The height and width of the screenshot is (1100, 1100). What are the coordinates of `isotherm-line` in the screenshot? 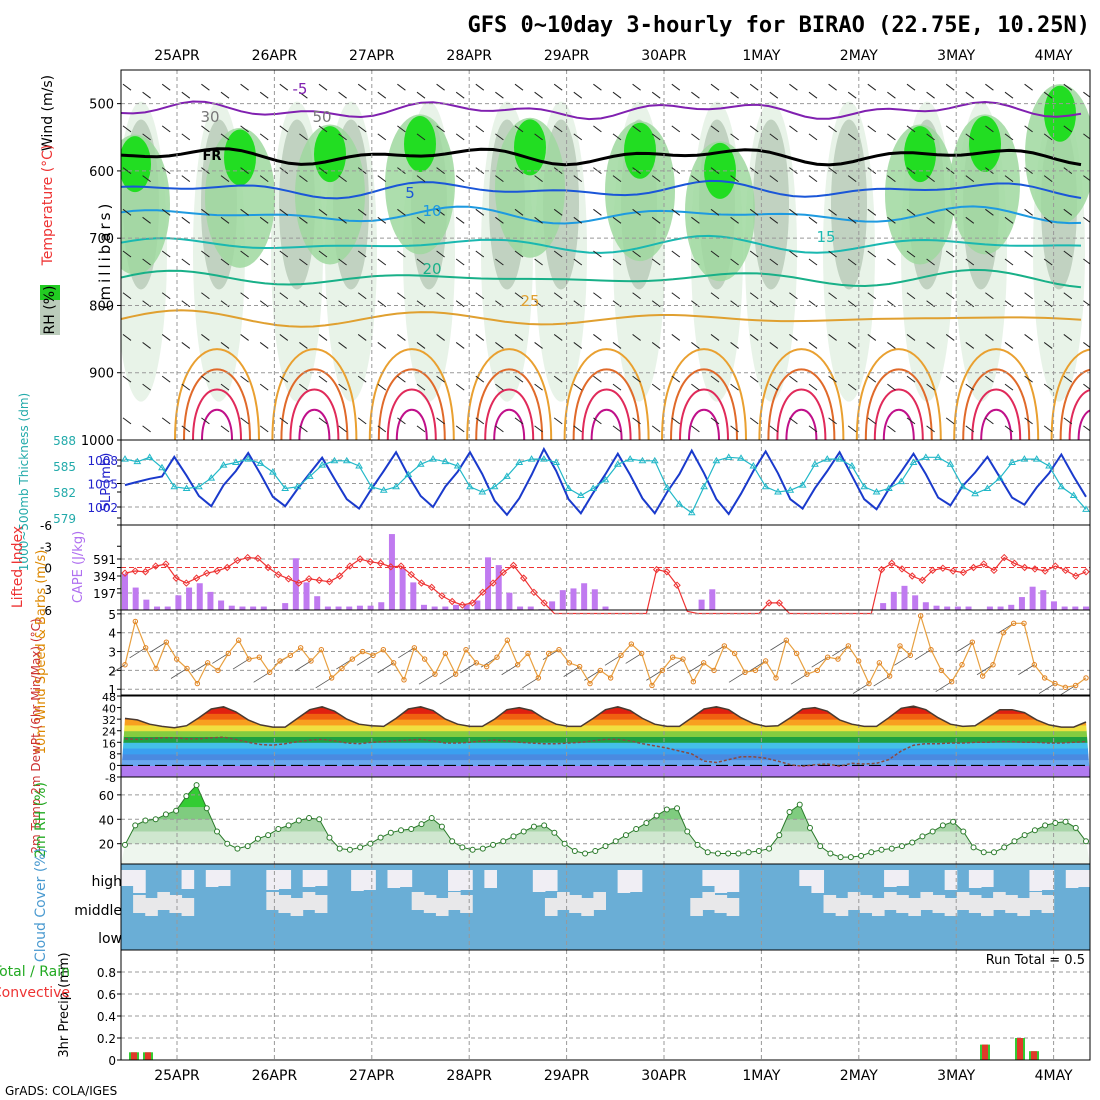 It's located at (601, 215).